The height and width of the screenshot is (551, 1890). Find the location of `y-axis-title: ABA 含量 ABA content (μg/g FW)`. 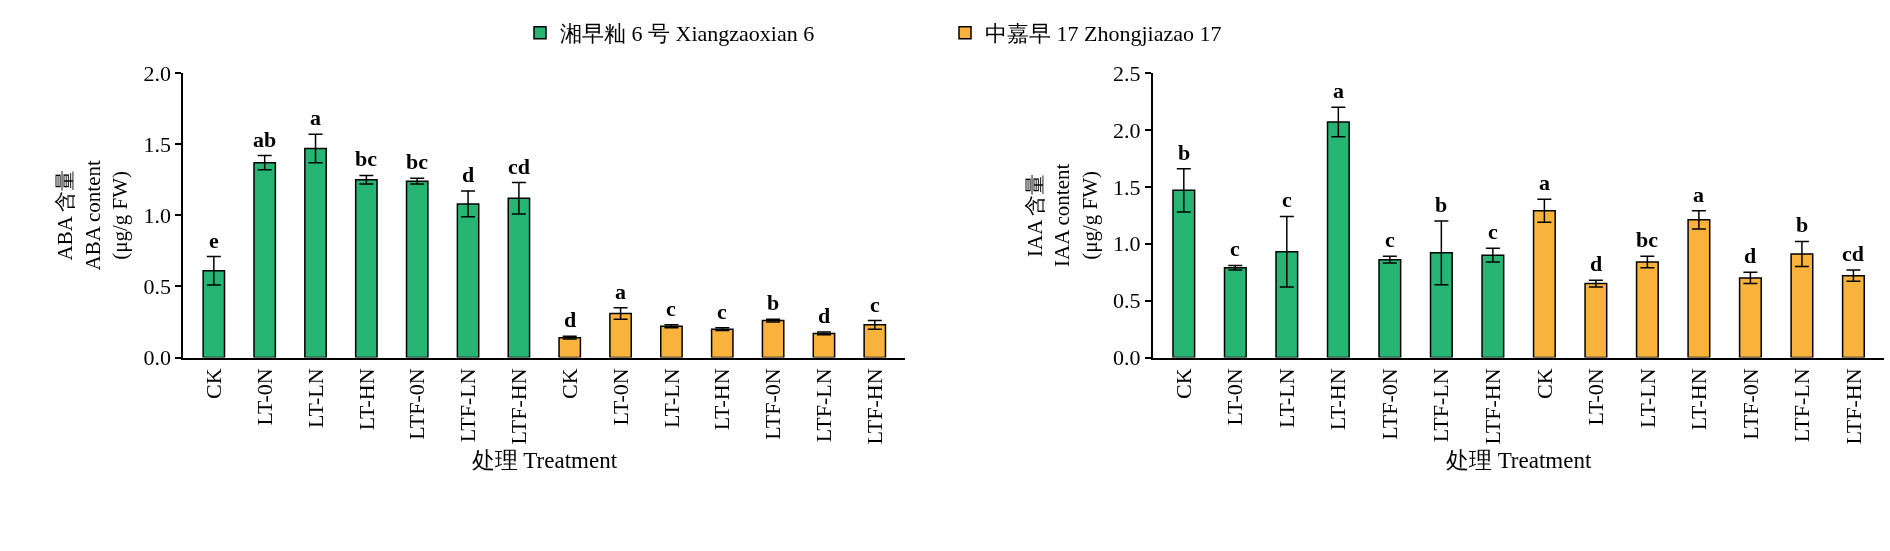

y-axis-title: ABA 含量 ABA content (μg/g FW) is located at coordinates (93, 215).